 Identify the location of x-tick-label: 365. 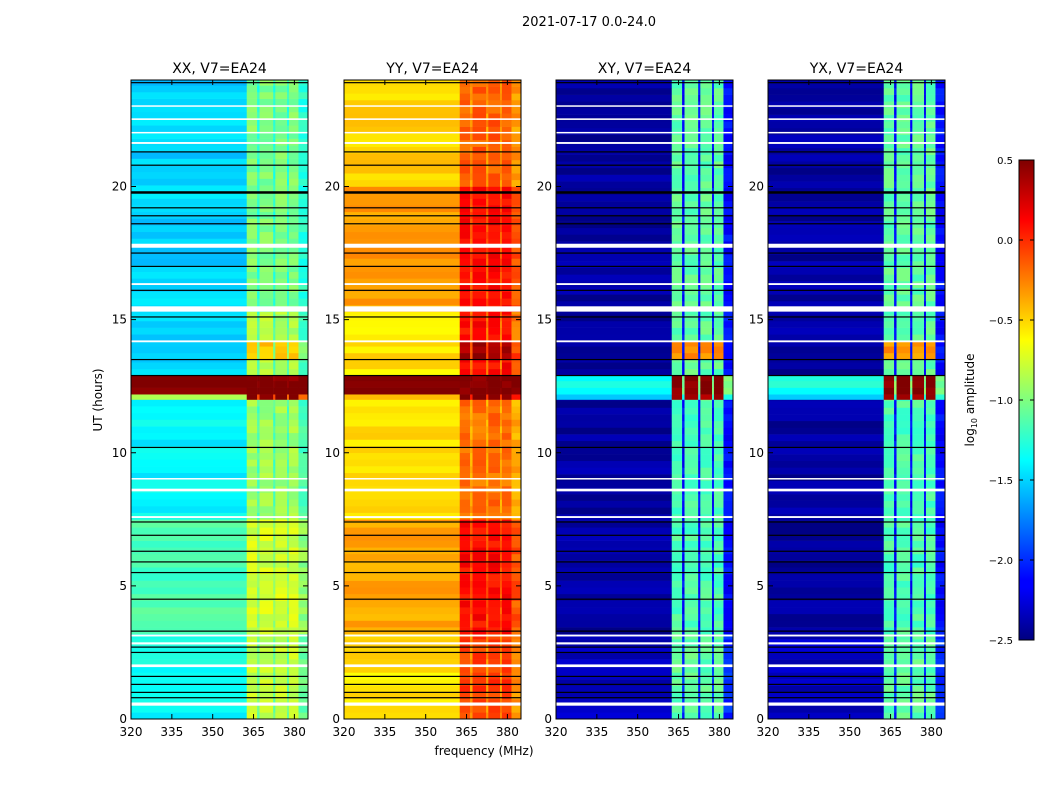
(253, 732).